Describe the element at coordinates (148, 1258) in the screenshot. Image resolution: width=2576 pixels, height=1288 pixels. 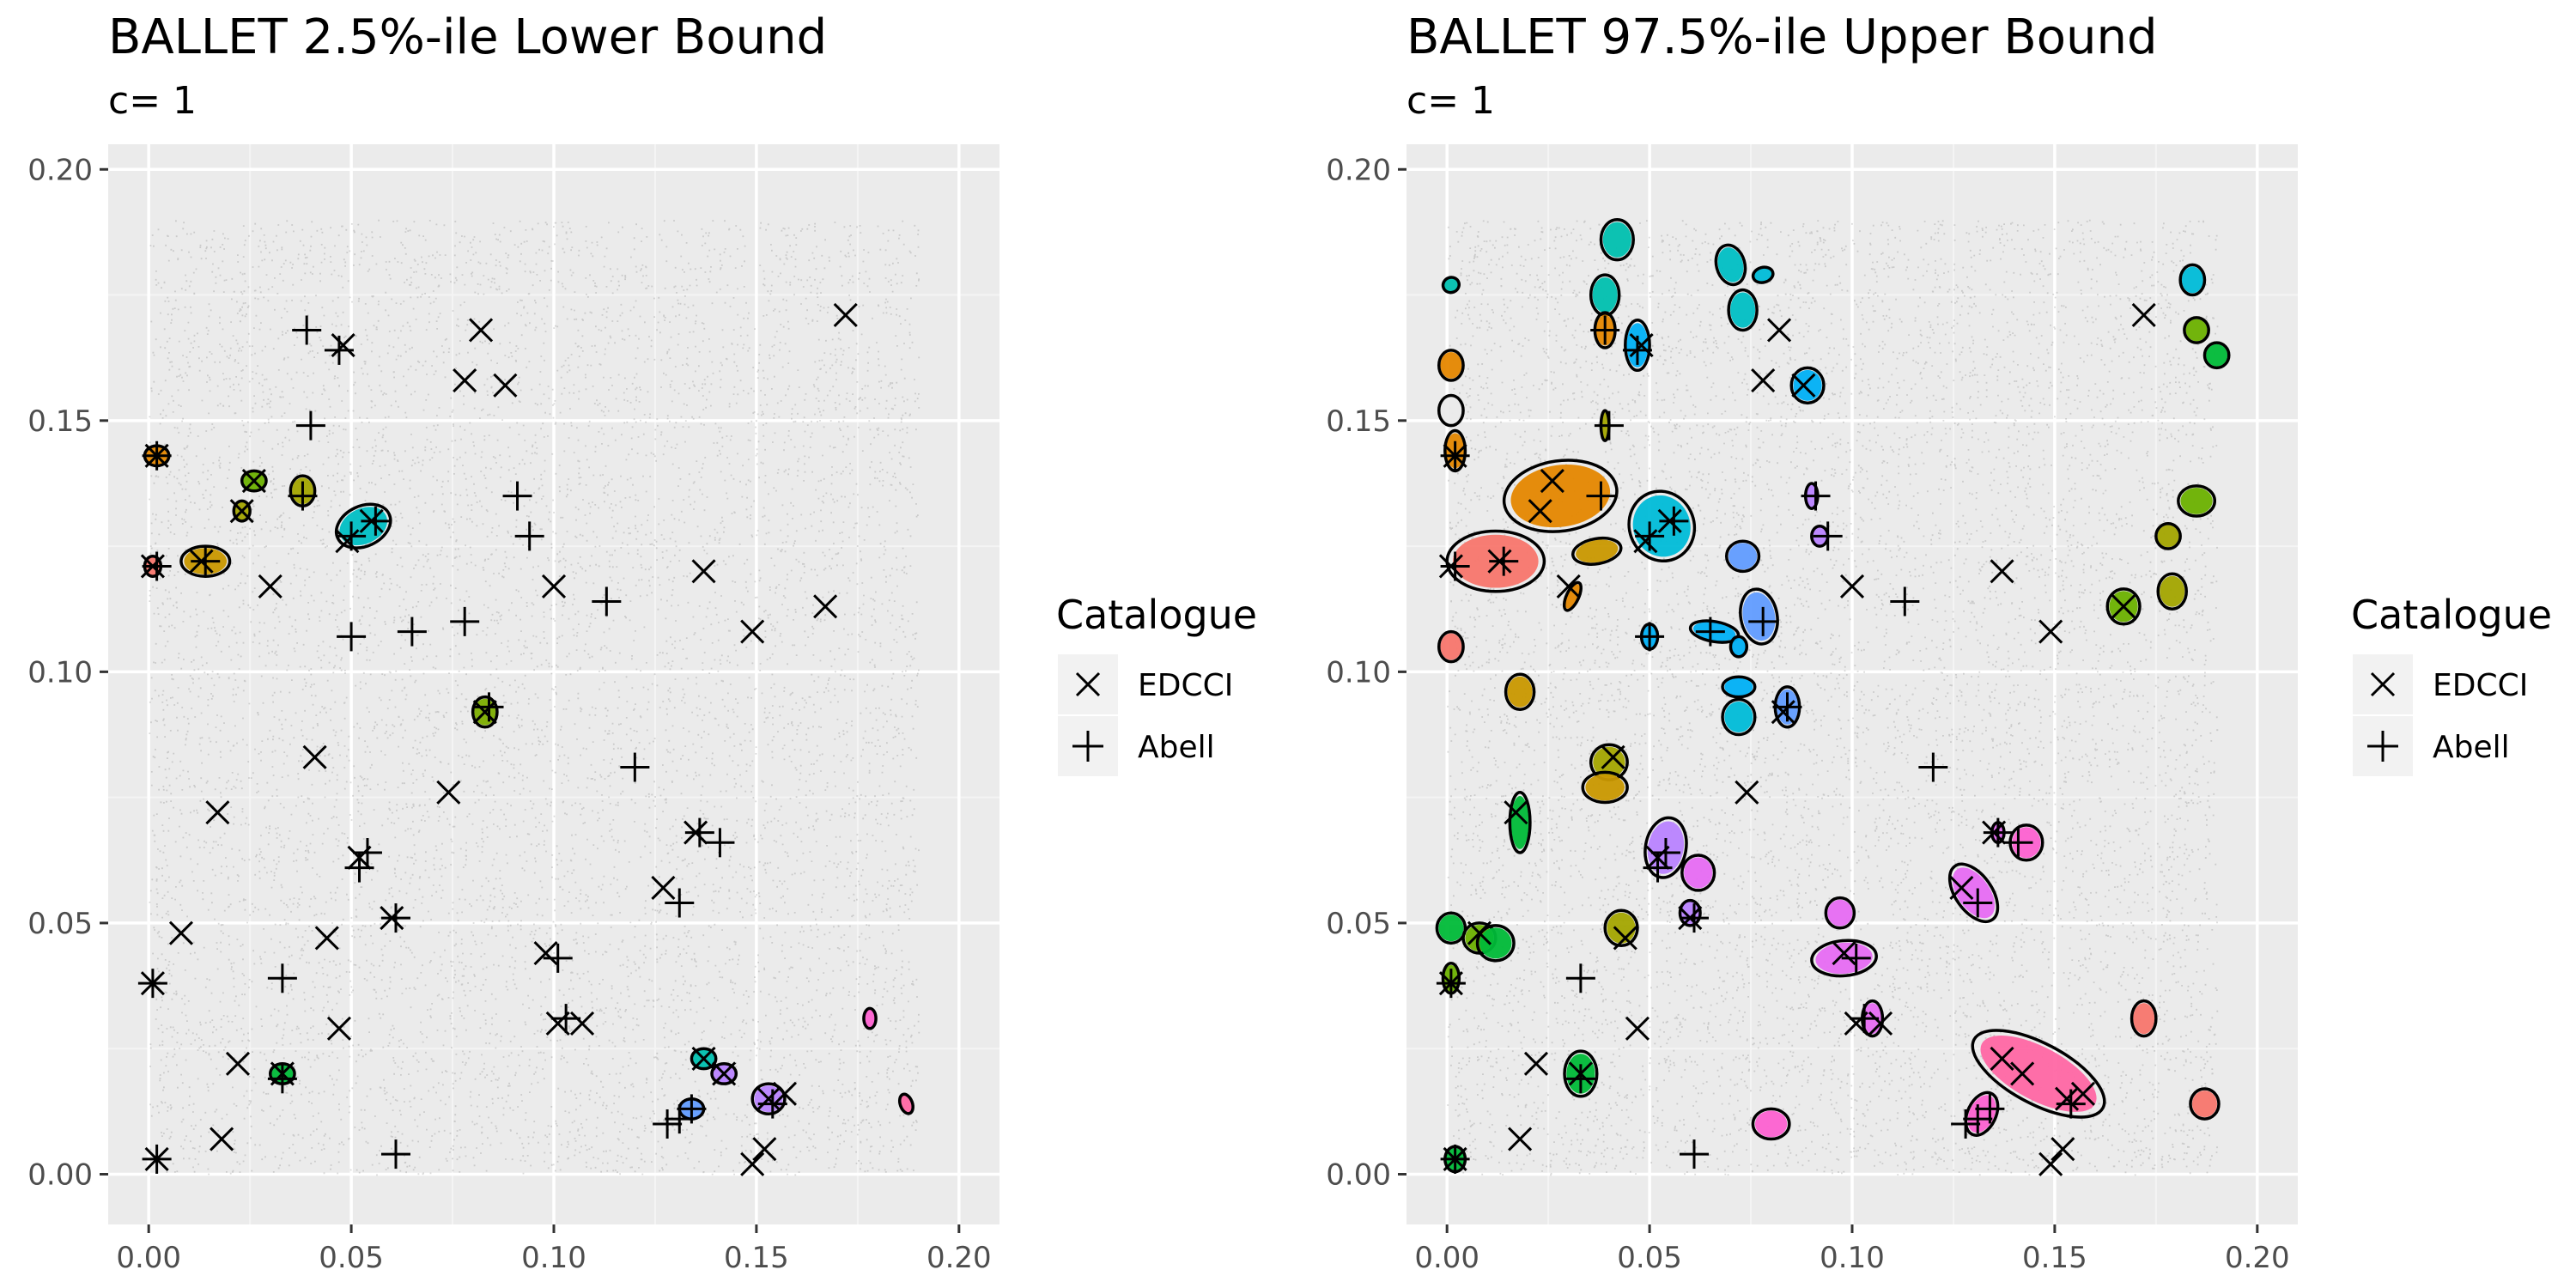
I see `x-tick-label: 0.00` at that location.